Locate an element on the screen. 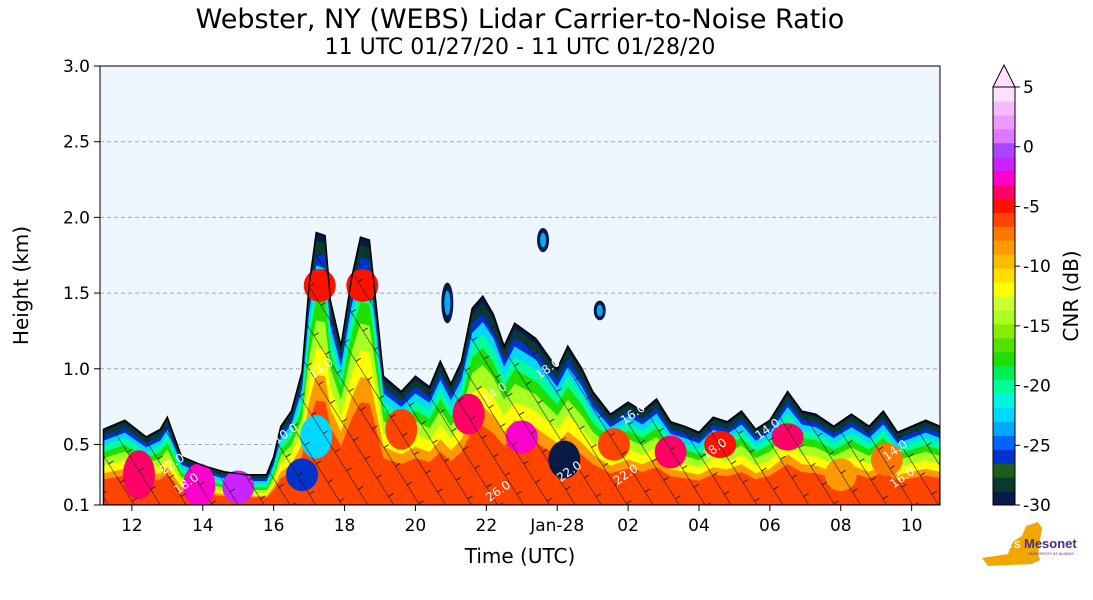  x-tick-label: 18 is located at coordinates (345, 526).